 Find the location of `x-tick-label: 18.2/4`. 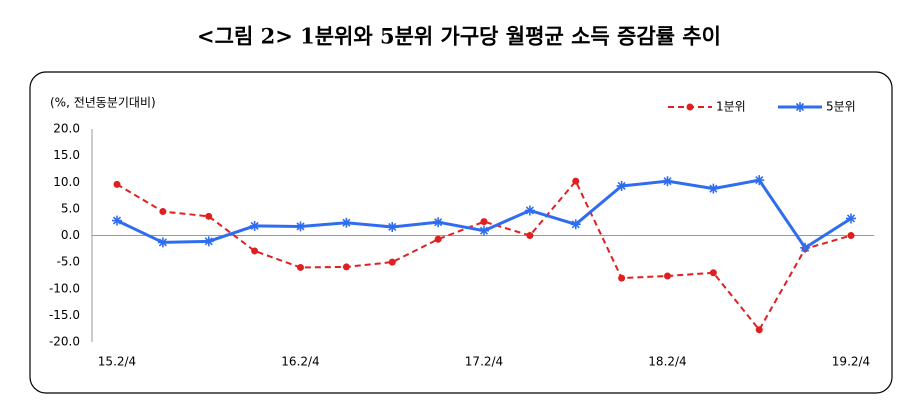

x-tick-label: 18.2/4 is located at coordinates (667, 362).